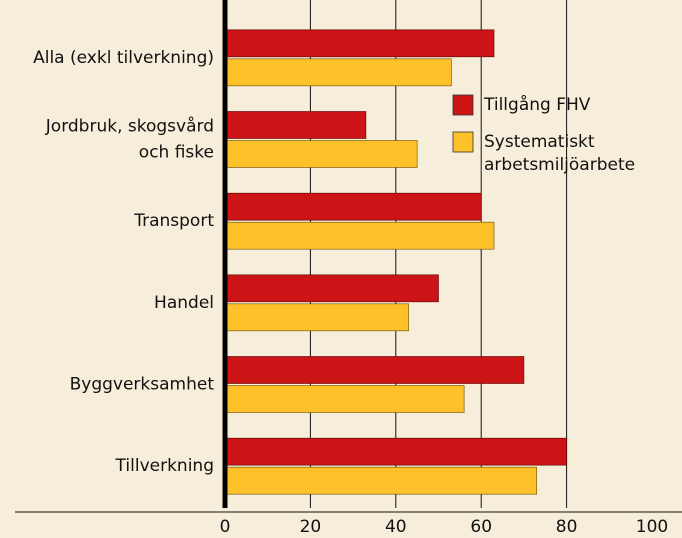 The image size is (682, 538). Describe the element at coordinates (652, 527) in the screenshot. I see `x-tick-label: 100` at that location.